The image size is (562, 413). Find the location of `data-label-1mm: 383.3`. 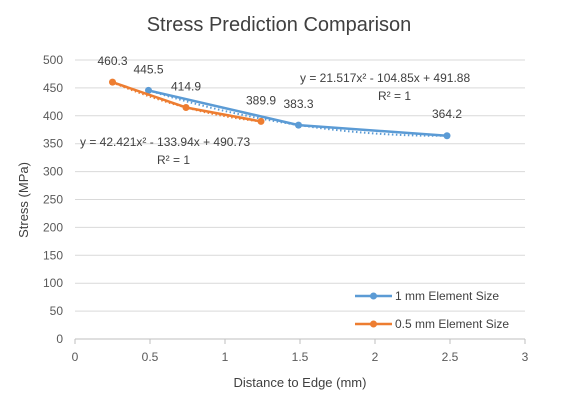

data-label-1mm: 383.3 is located at coordinates (298, 104).